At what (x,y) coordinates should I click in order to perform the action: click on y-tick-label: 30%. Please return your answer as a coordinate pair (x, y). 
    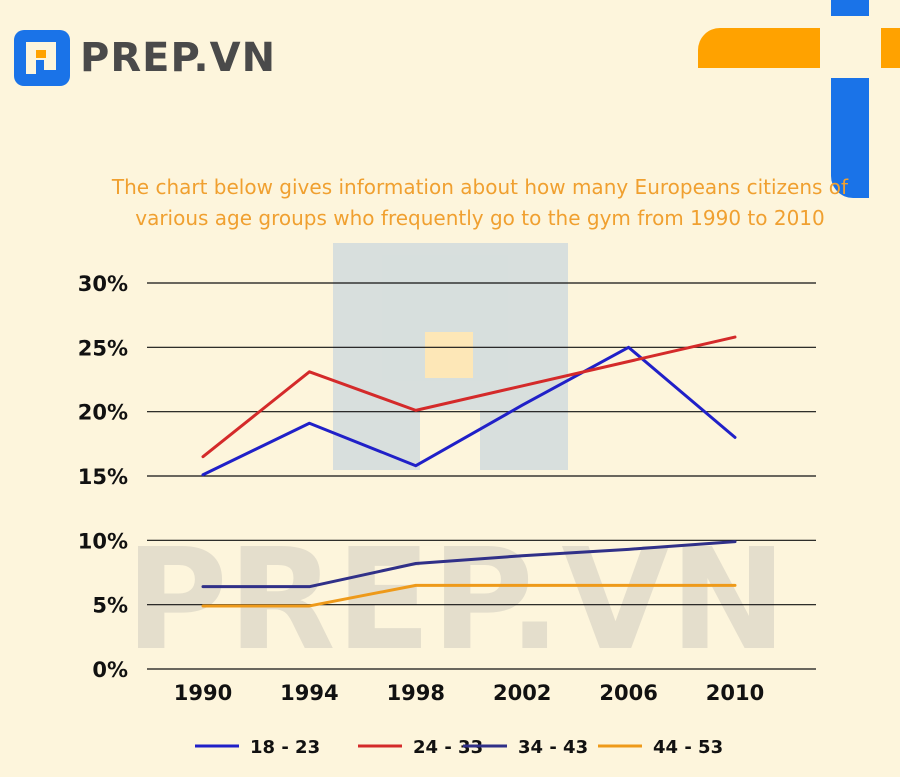
    Looking at the image, I should click on (103, 284).